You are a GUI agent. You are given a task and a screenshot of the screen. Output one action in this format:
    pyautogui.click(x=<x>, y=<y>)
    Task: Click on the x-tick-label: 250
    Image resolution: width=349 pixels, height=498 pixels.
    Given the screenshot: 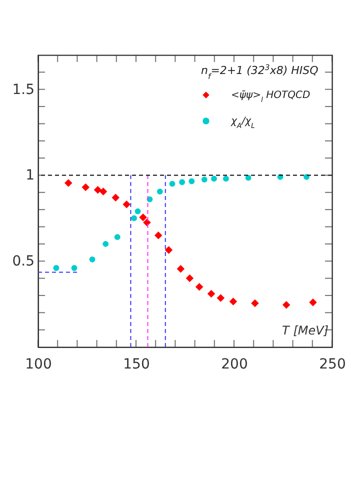 What is the action you would take?
    pyautogui.click(x=332, y=364)
    